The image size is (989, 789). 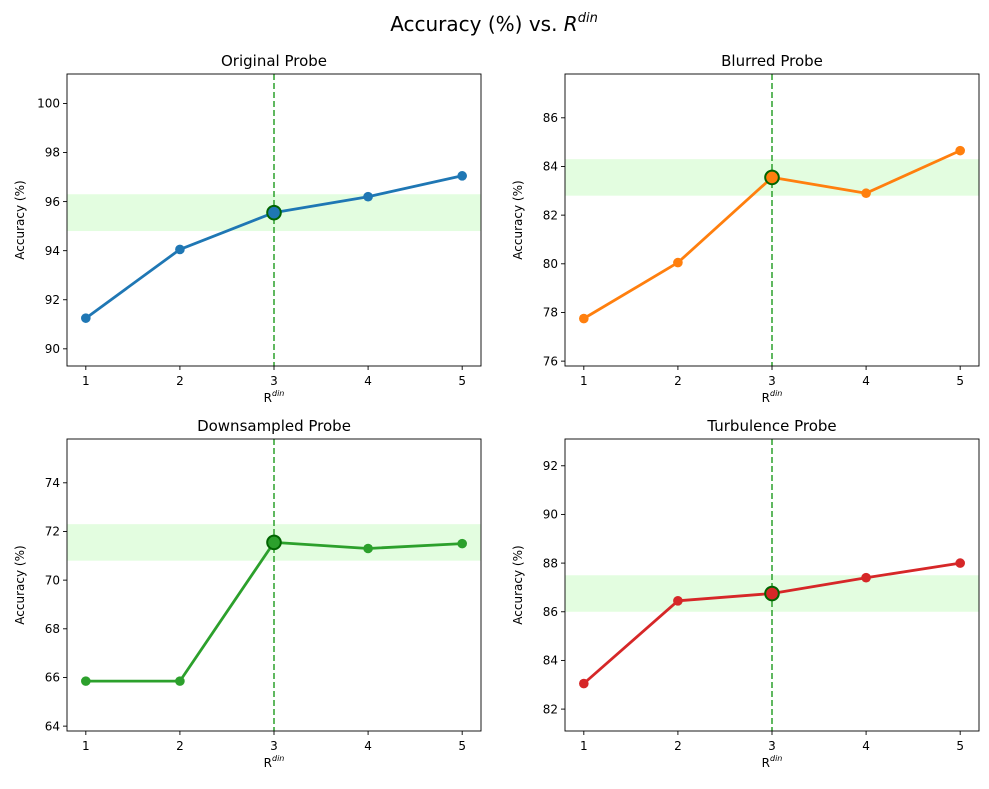 I want to click on chart-title: Downsampled Probe, so click(x=274, y=426).